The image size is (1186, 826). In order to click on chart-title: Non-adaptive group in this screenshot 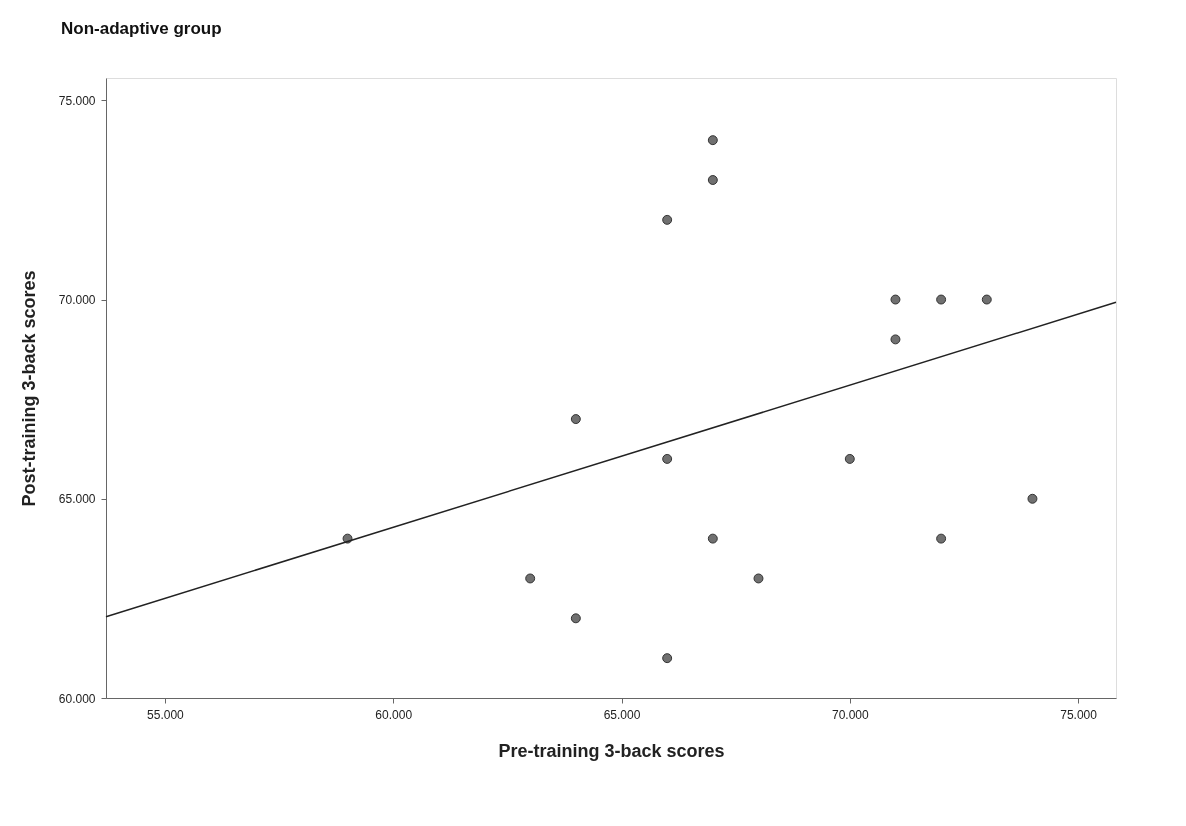, I will do `click(141, 28)`.